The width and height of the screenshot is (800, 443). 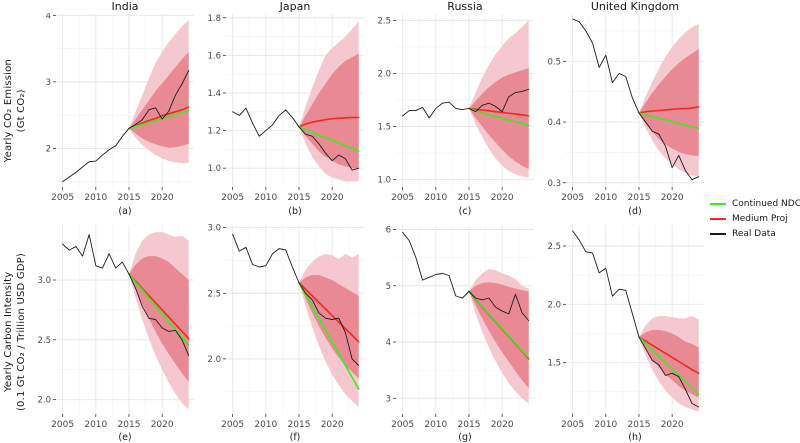 What do you see at coordinates (124, 437) in the screenshot?
I see `svg-text: (e)` at bounding box center [124, 437].